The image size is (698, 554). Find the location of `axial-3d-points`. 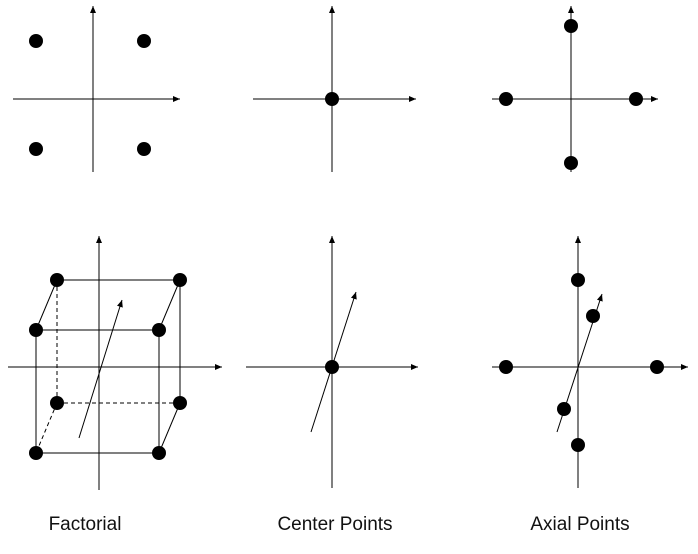

axial-3d-points is located at coordinates (581, 362).